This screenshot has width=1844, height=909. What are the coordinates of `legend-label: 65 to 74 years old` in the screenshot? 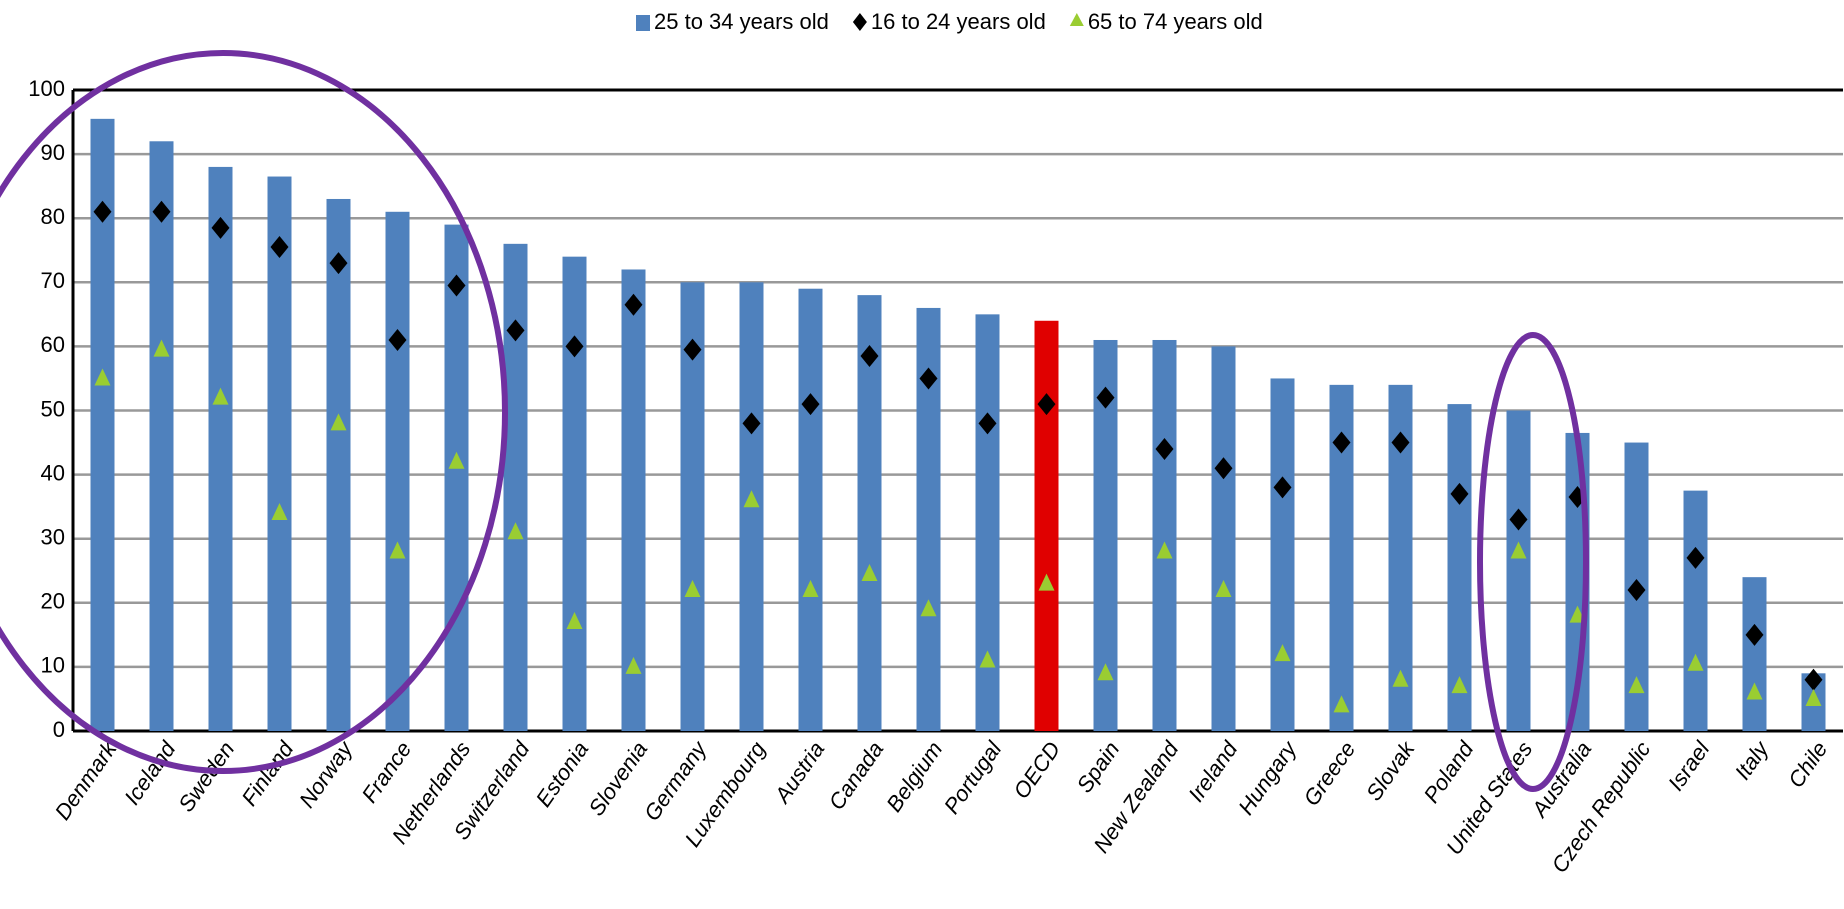 It's located at (1175, 21).